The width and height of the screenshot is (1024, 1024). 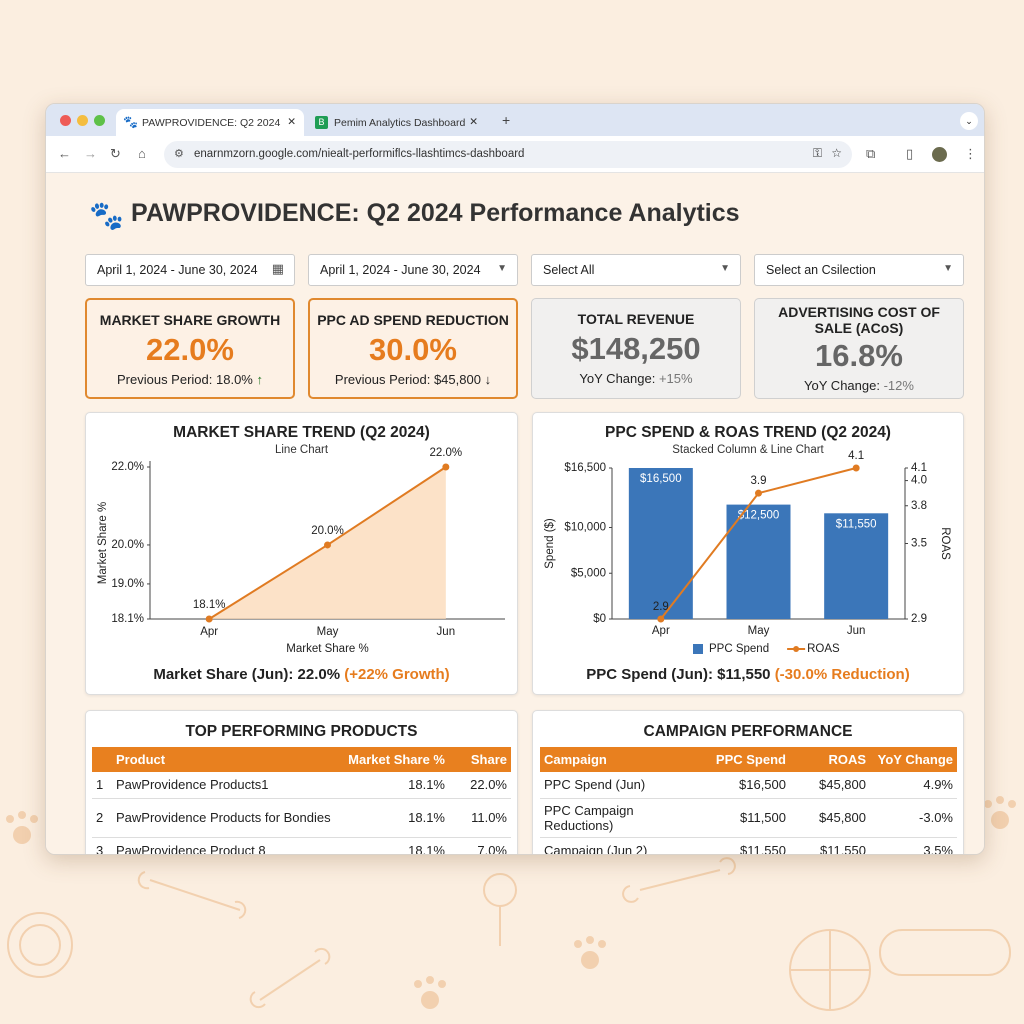 What do you see at coordinates (224, 845) in the screenshot?
I see `table-cell: PawProvidence Product 8` at bounding box center [224, 845].